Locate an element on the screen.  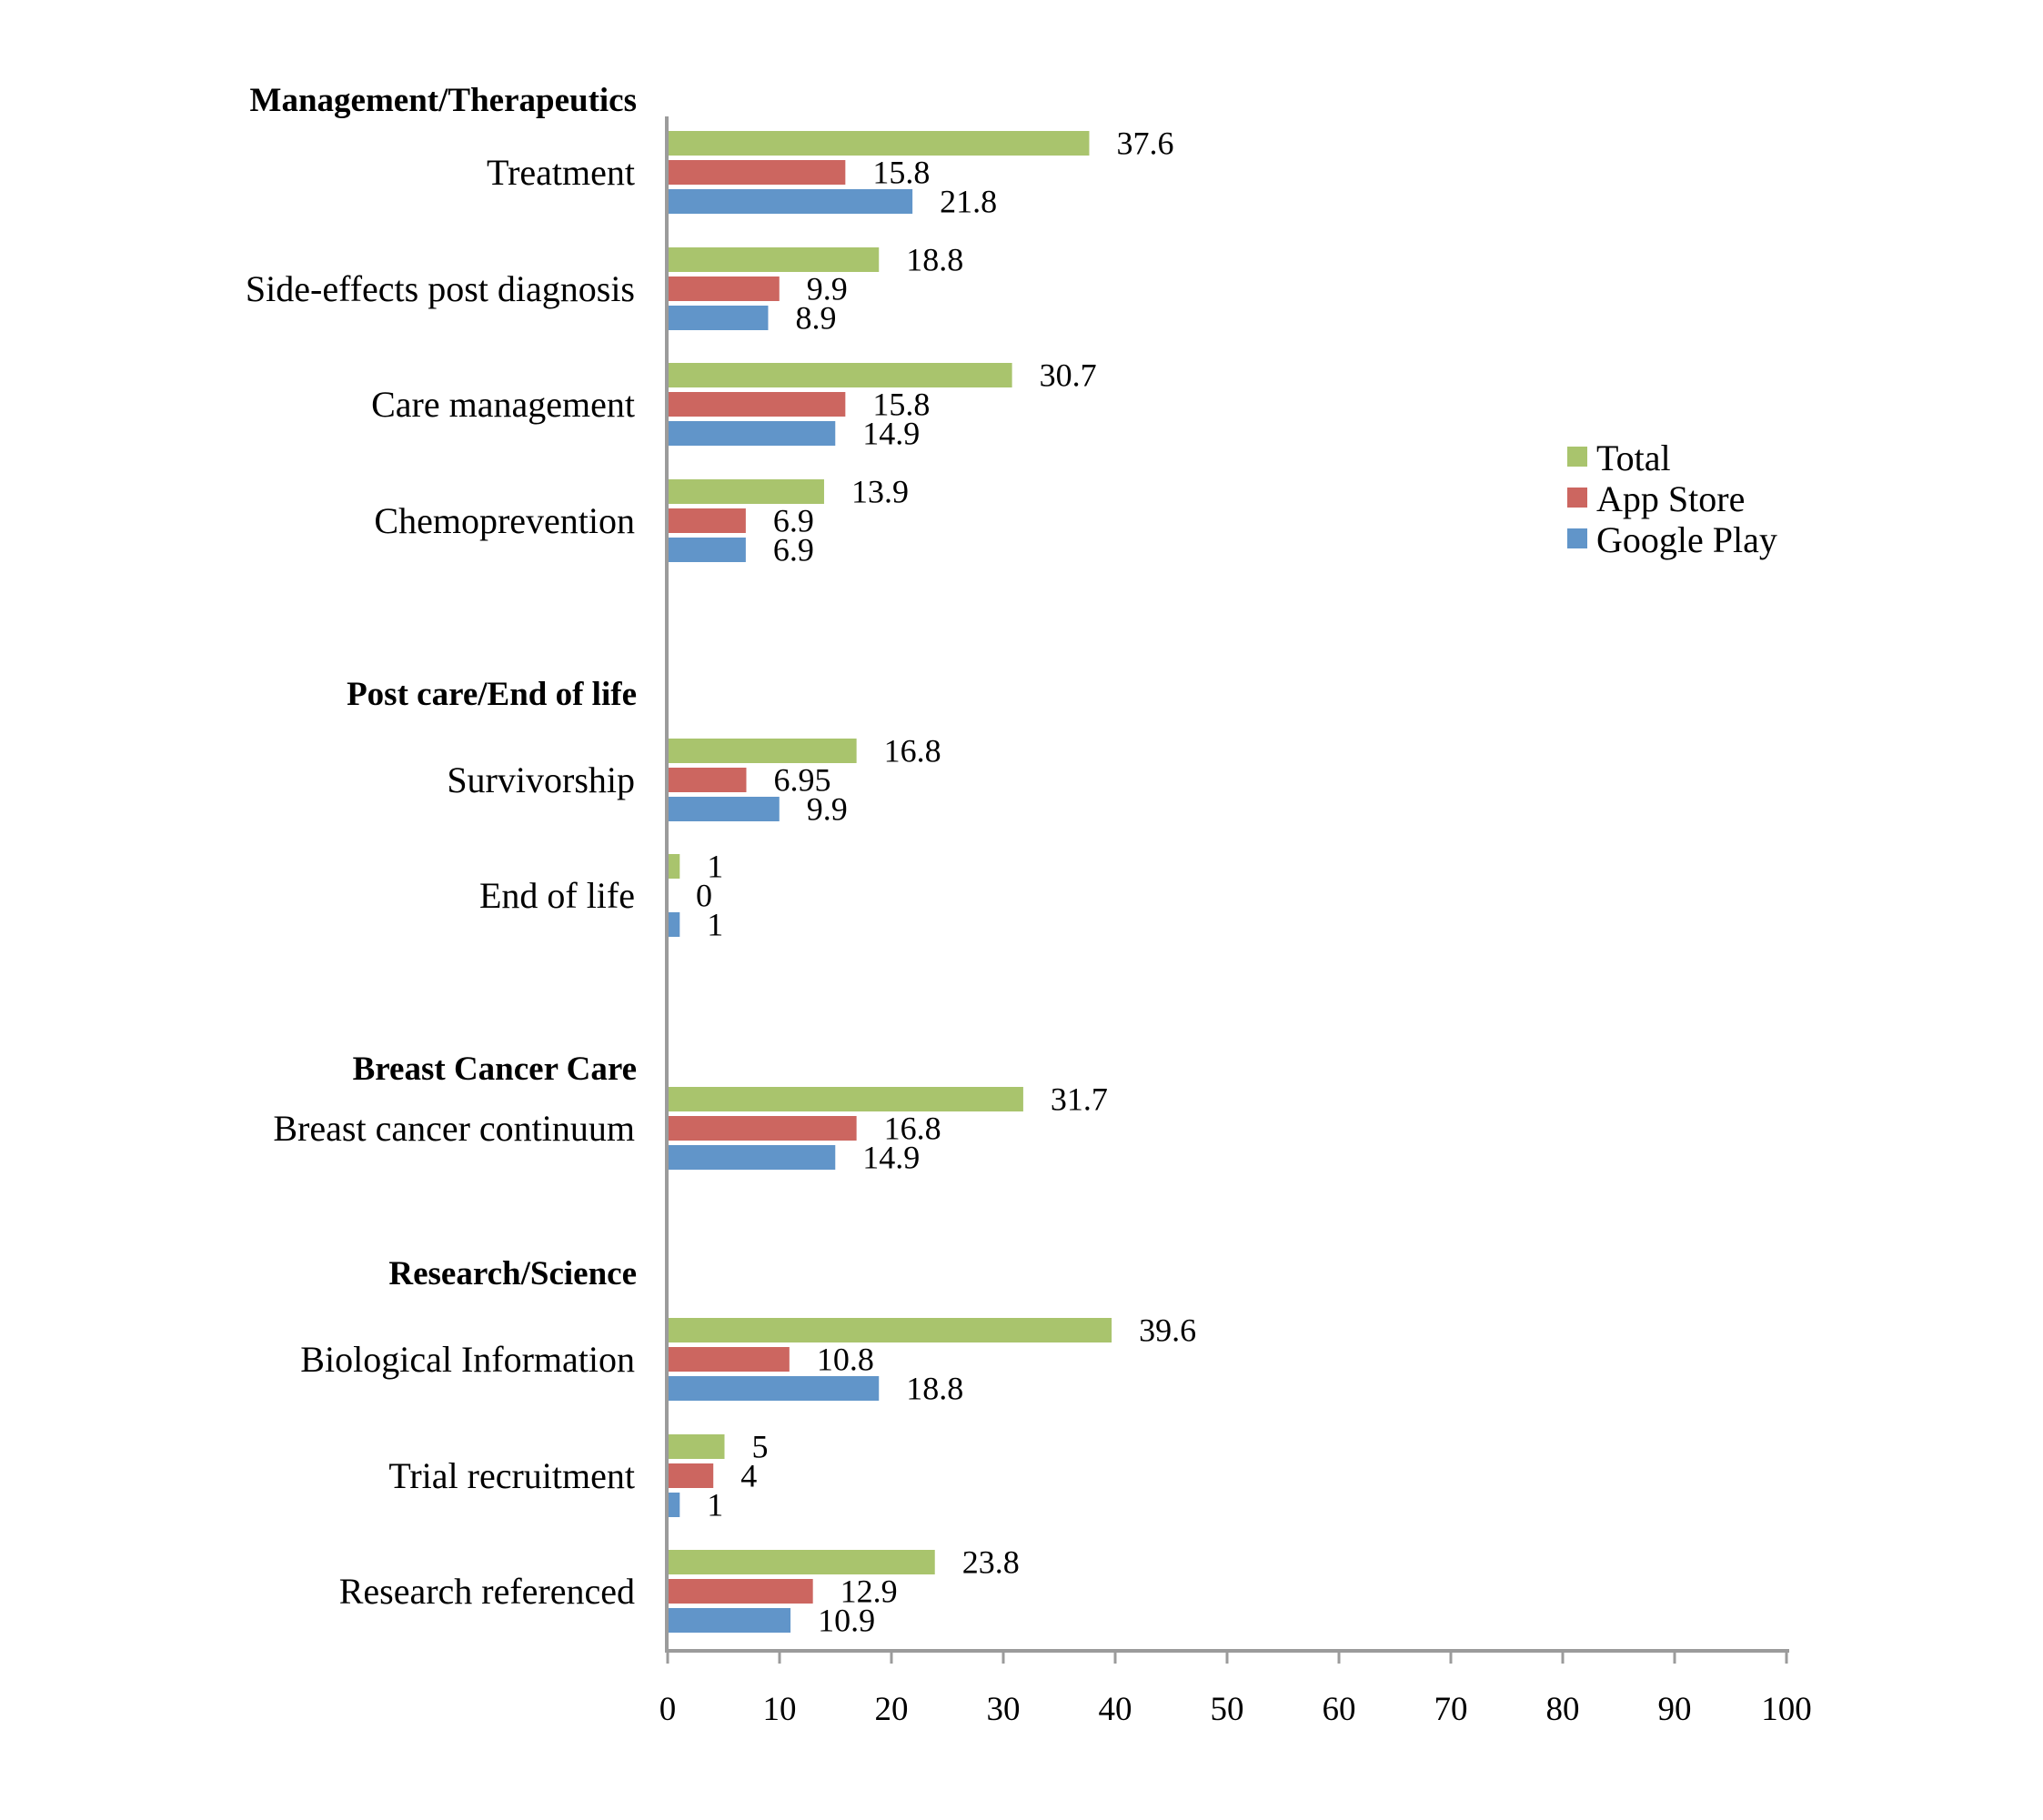
category-label: Research referenced is located at coordinates (487, 1591).